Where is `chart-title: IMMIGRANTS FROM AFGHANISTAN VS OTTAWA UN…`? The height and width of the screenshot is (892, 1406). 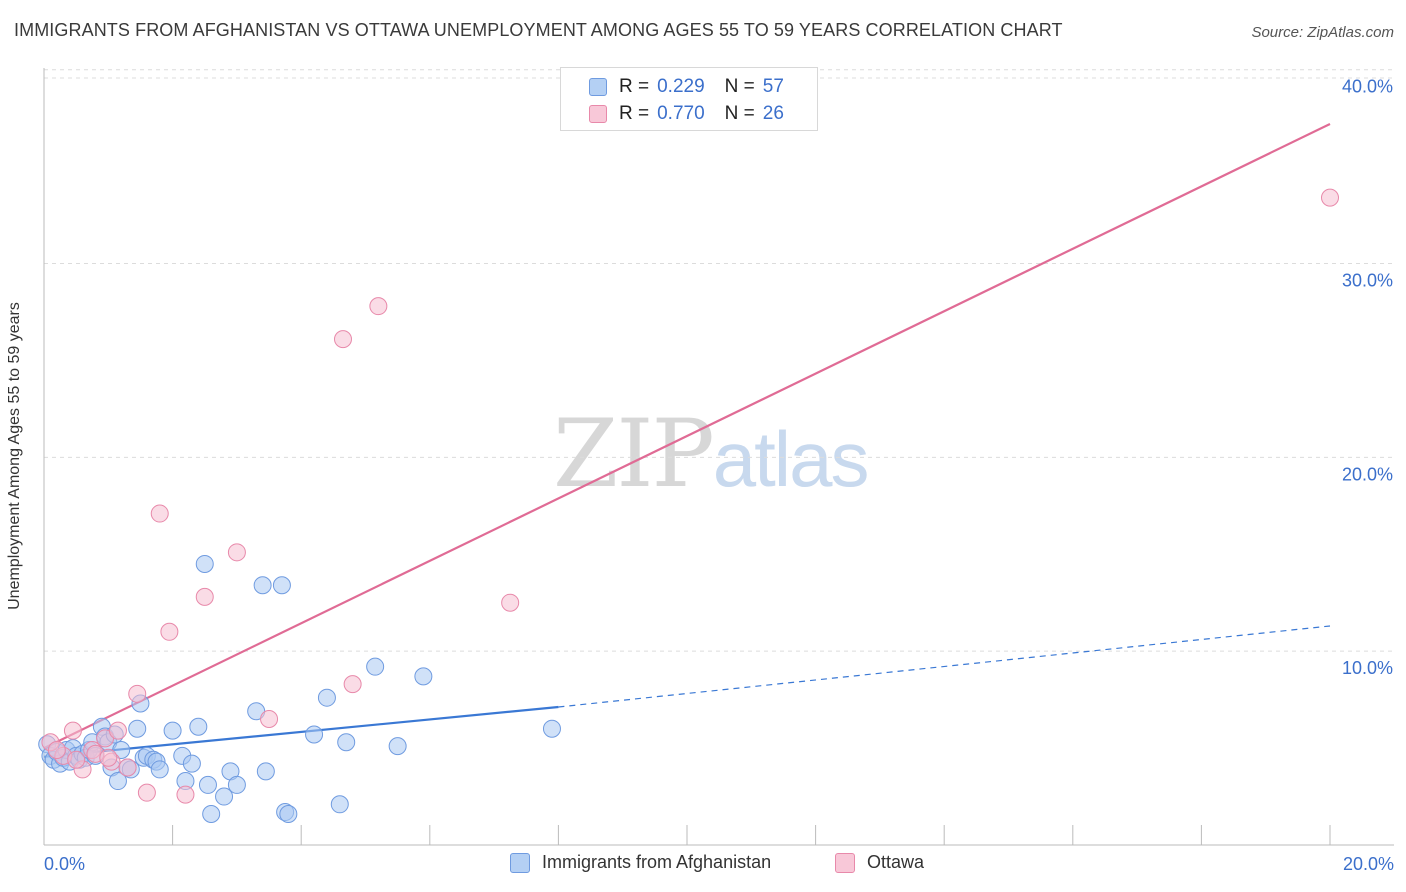 chart-title: IMMIGRANTS FROM AFGHANISTAN VS OTTAWA UN… is located at coordinates (538, 30).